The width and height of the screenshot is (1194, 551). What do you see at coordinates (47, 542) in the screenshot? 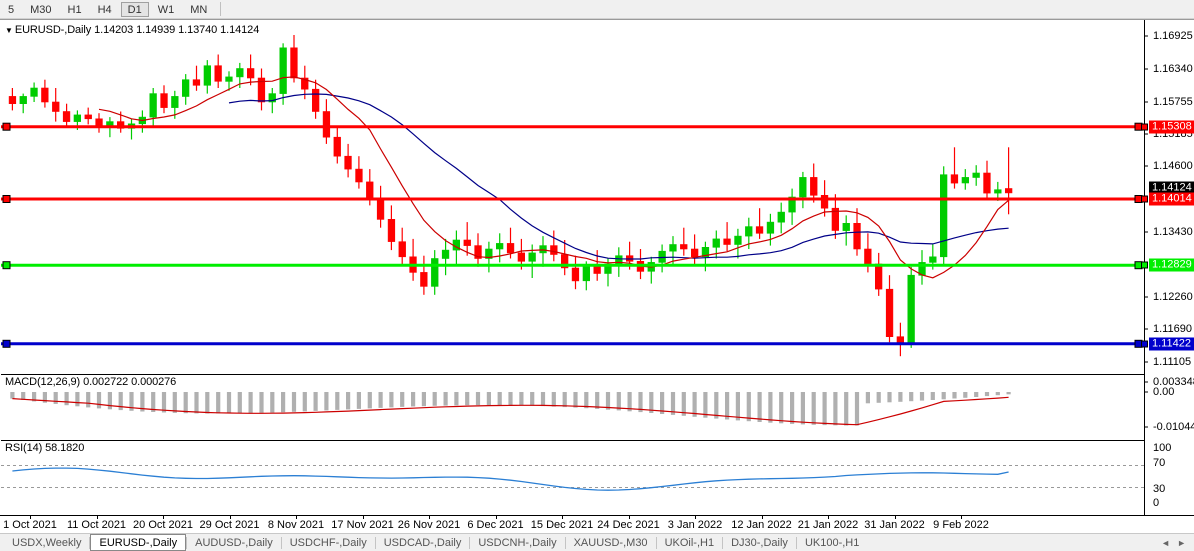
I see `chart-tab-usdx-weekly: USDX,Weekly` at bounding box center [47, 542].